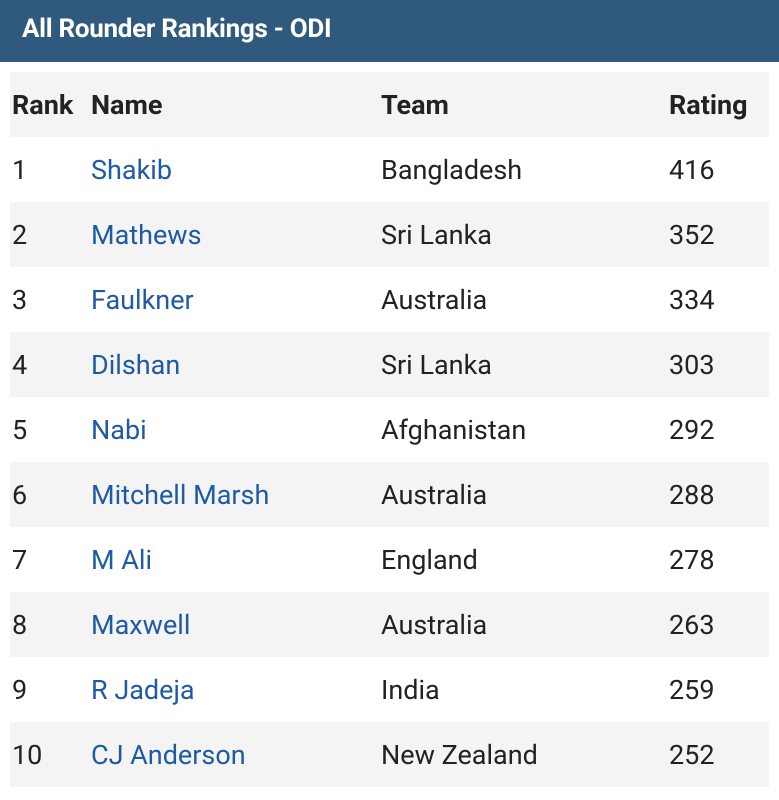 Image resolution: width=779 pixels, height=800 pixels. What do you see at coordinates (20, 169) in the screenshot?
I see `rank-cell: 1` at bounding box center [20, 169].